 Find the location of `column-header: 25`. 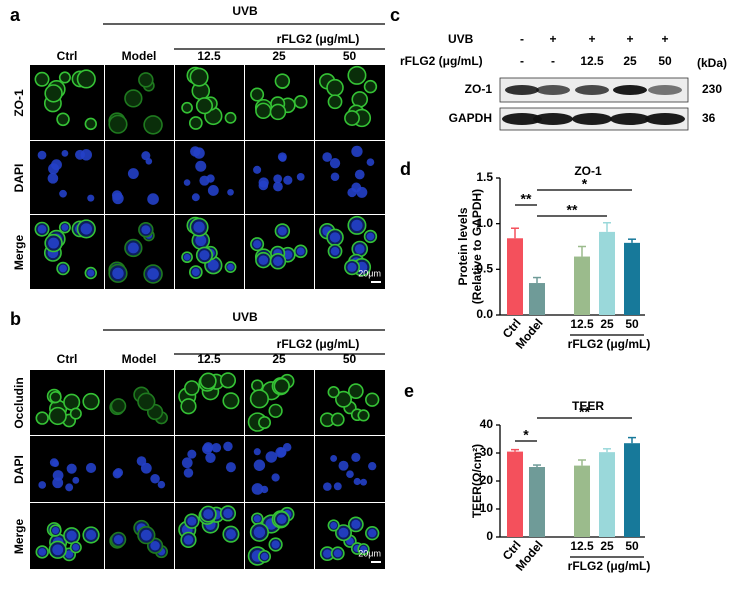

column-header: 25 is located at coordinates (279, 359).